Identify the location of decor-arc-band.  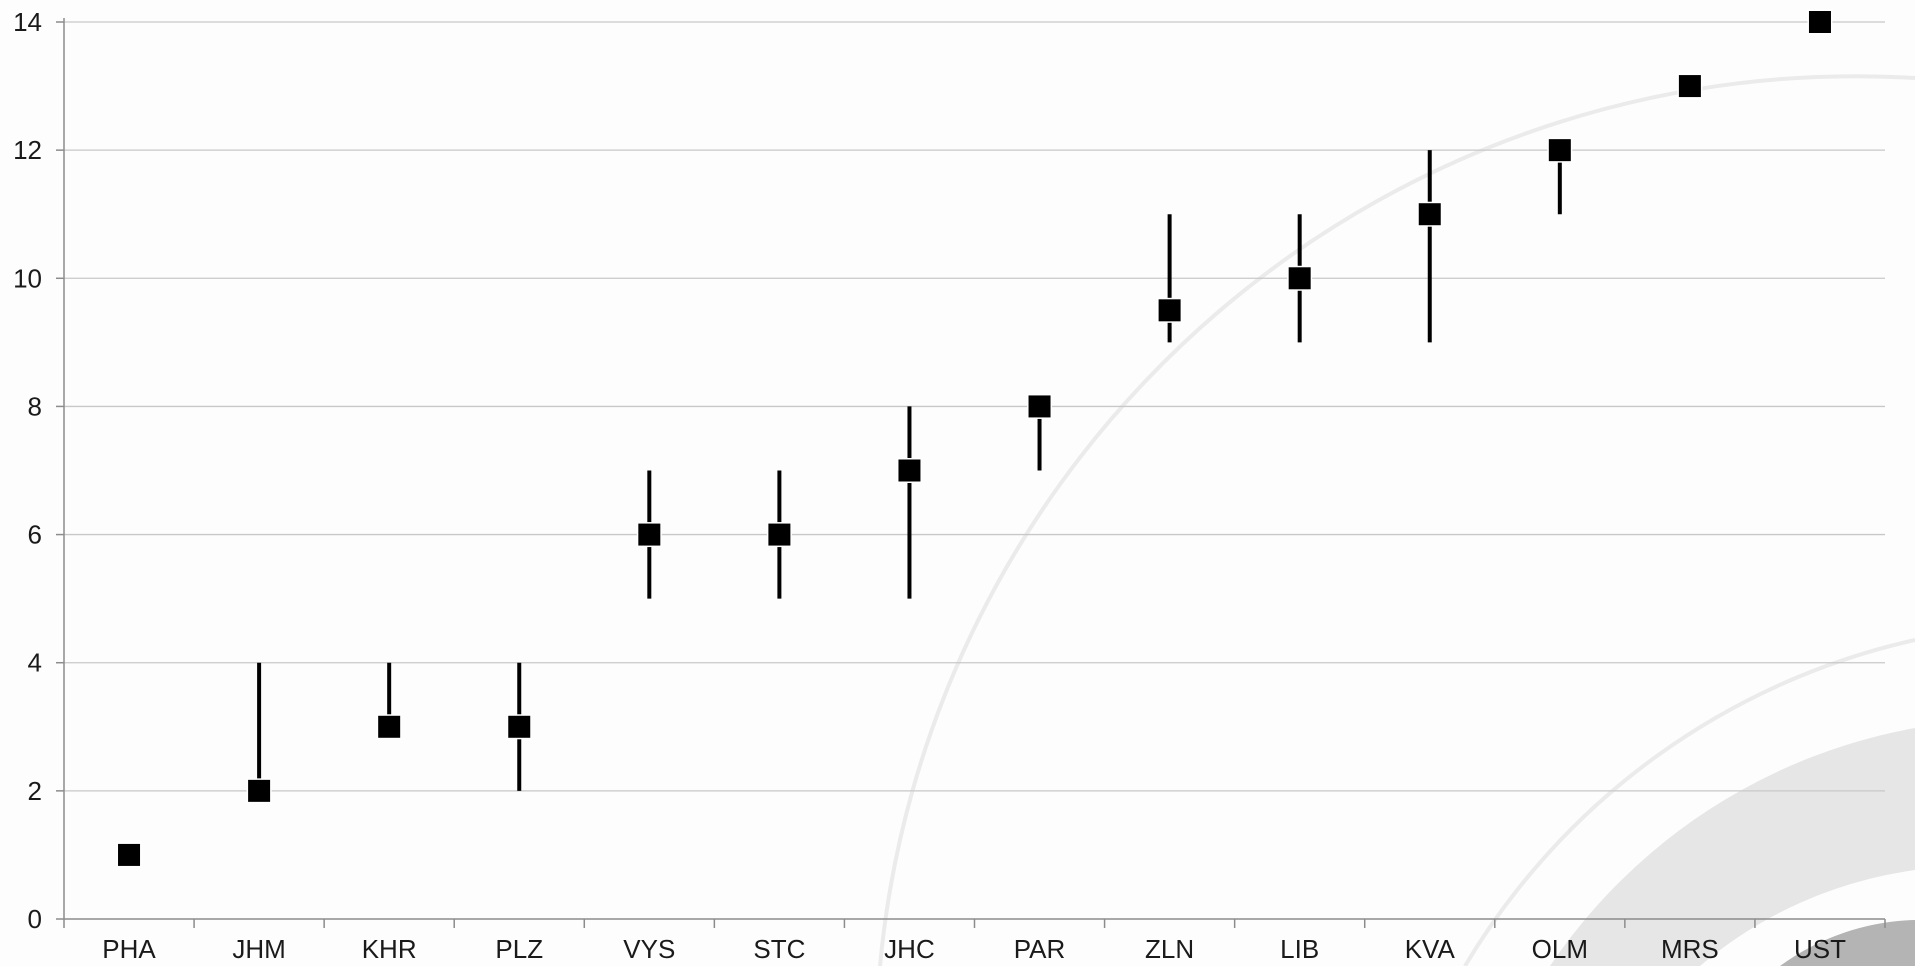
(1732, 847).